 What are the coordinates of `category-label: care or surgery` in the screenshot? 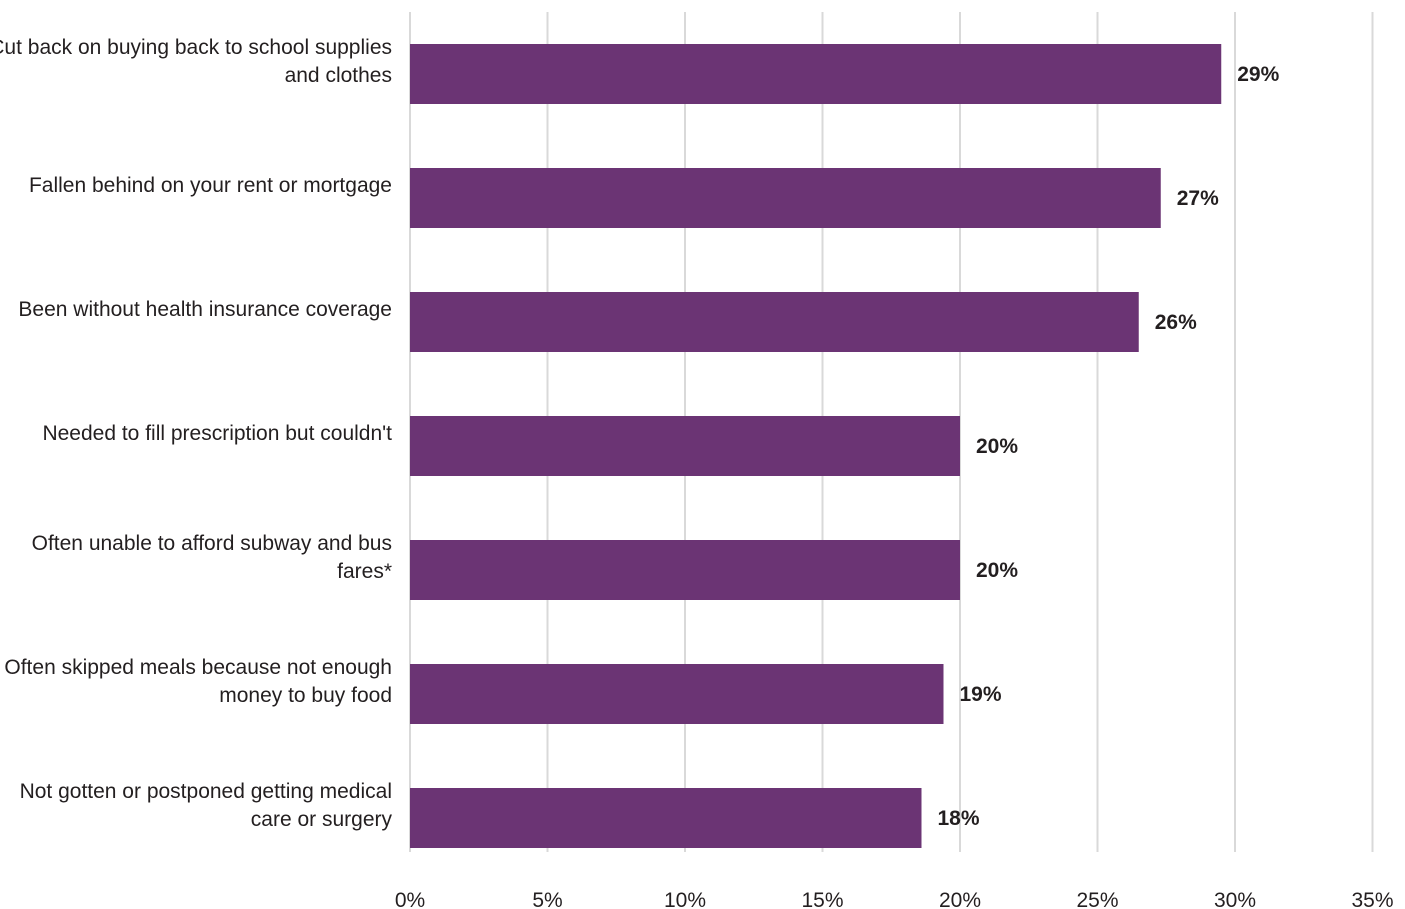 It's located at (322, 819).